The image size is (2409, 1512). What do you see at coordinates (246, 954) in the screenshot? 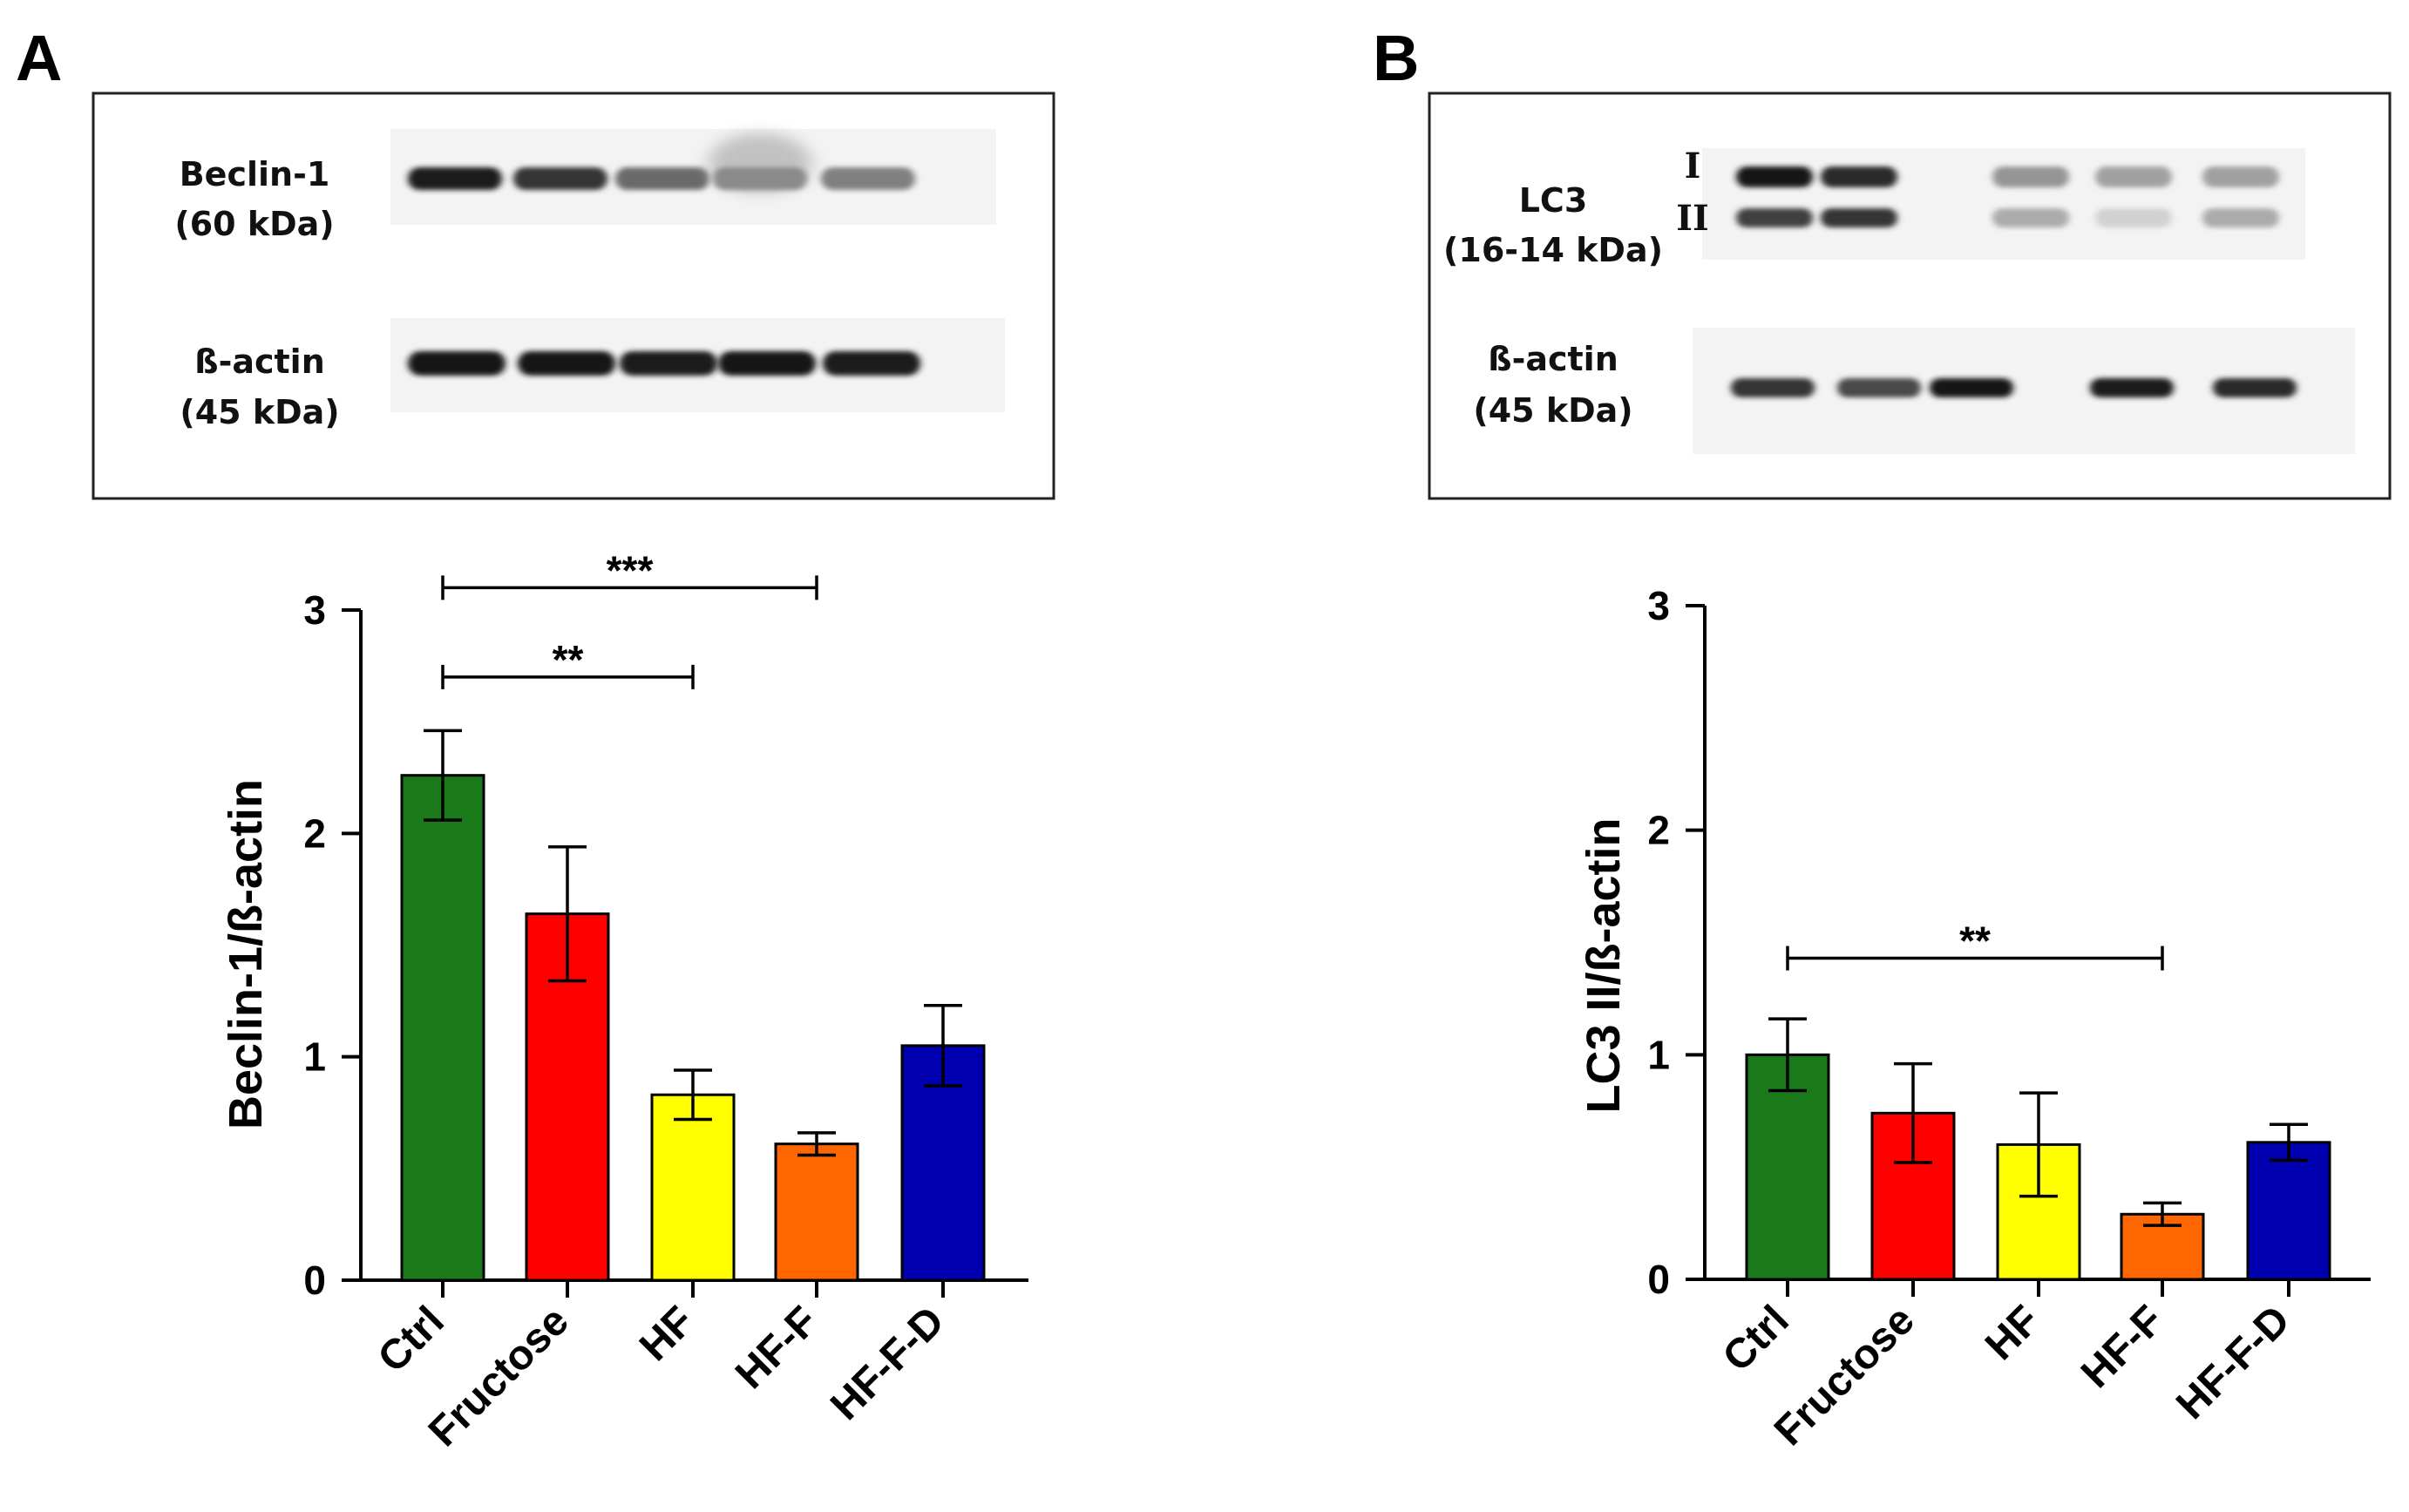
I see `chart-a-ylabel: Beclin-1/ß-actin` at bounding box center [246, 954].